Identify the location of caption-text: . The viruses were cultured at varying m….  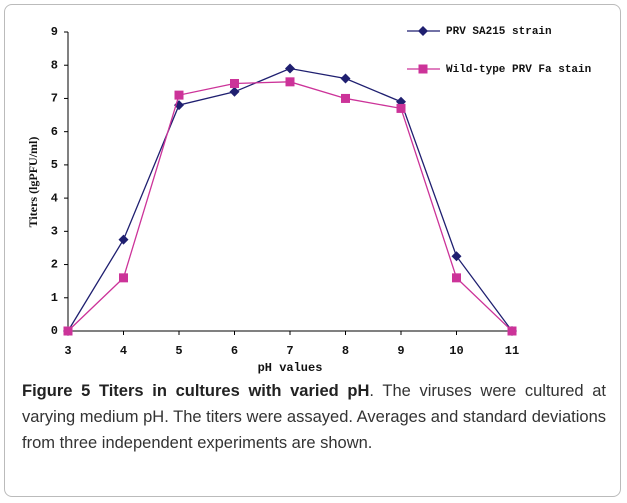
(314, 417).